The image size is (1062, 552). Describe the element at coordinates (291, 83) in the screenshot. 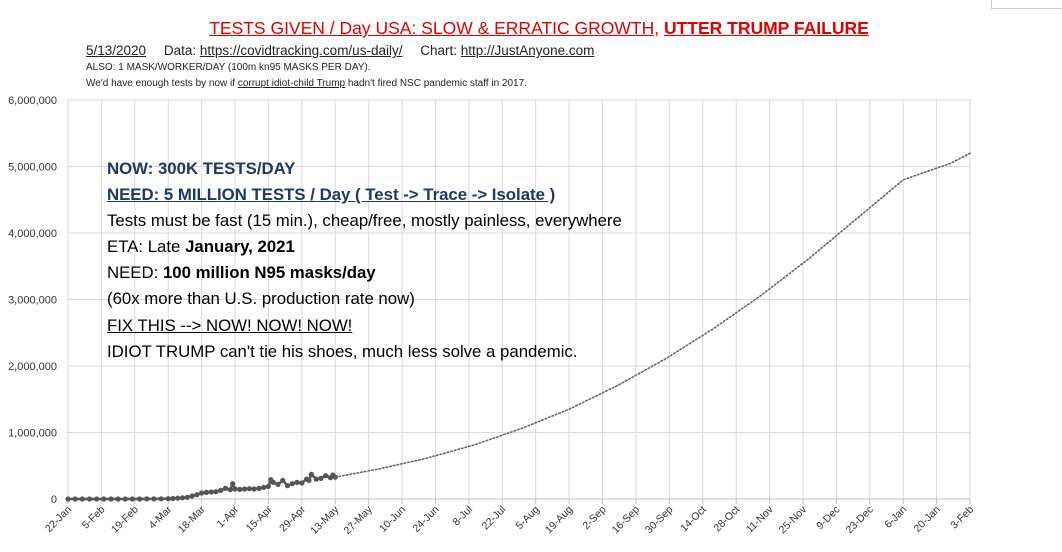

I see `note2-link: corrupt idiot-child Trump` at that location.